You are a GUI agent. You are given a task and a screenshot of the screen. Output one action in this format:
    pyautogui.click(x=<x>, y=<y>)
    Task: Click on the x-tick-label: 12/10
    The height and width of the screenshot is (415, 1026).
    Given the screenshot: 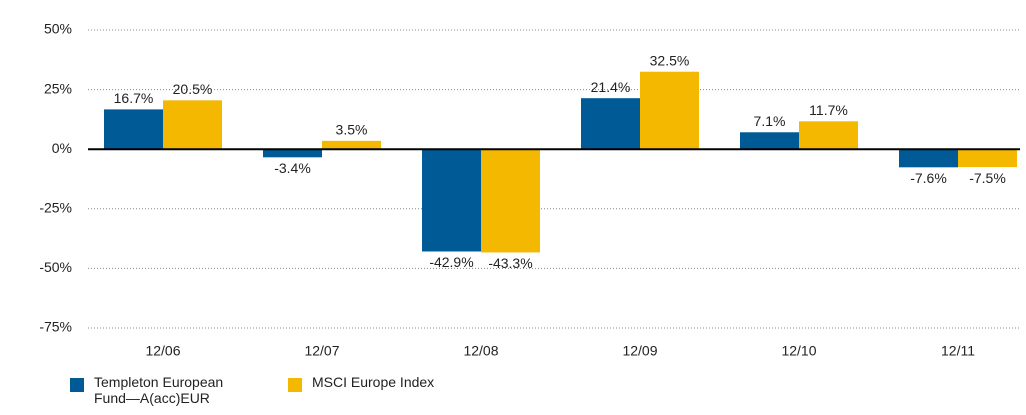 What is the action you would take?
    pyautogui.click(x=798, y=351)
    